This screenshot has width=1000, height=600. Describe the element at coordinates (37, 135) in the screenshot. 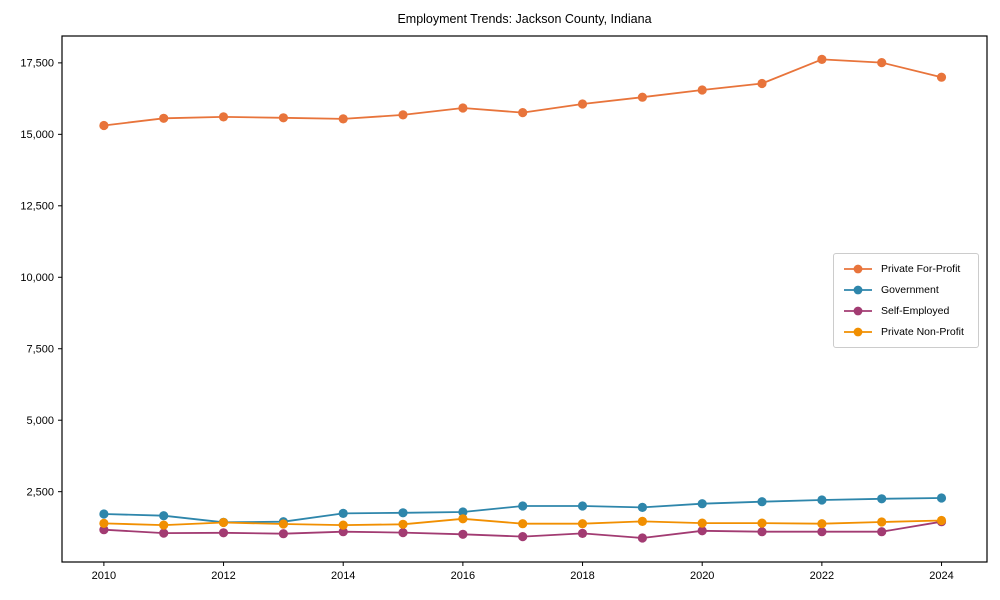

I see `y-axis-tick-label: 15,000` at that location.